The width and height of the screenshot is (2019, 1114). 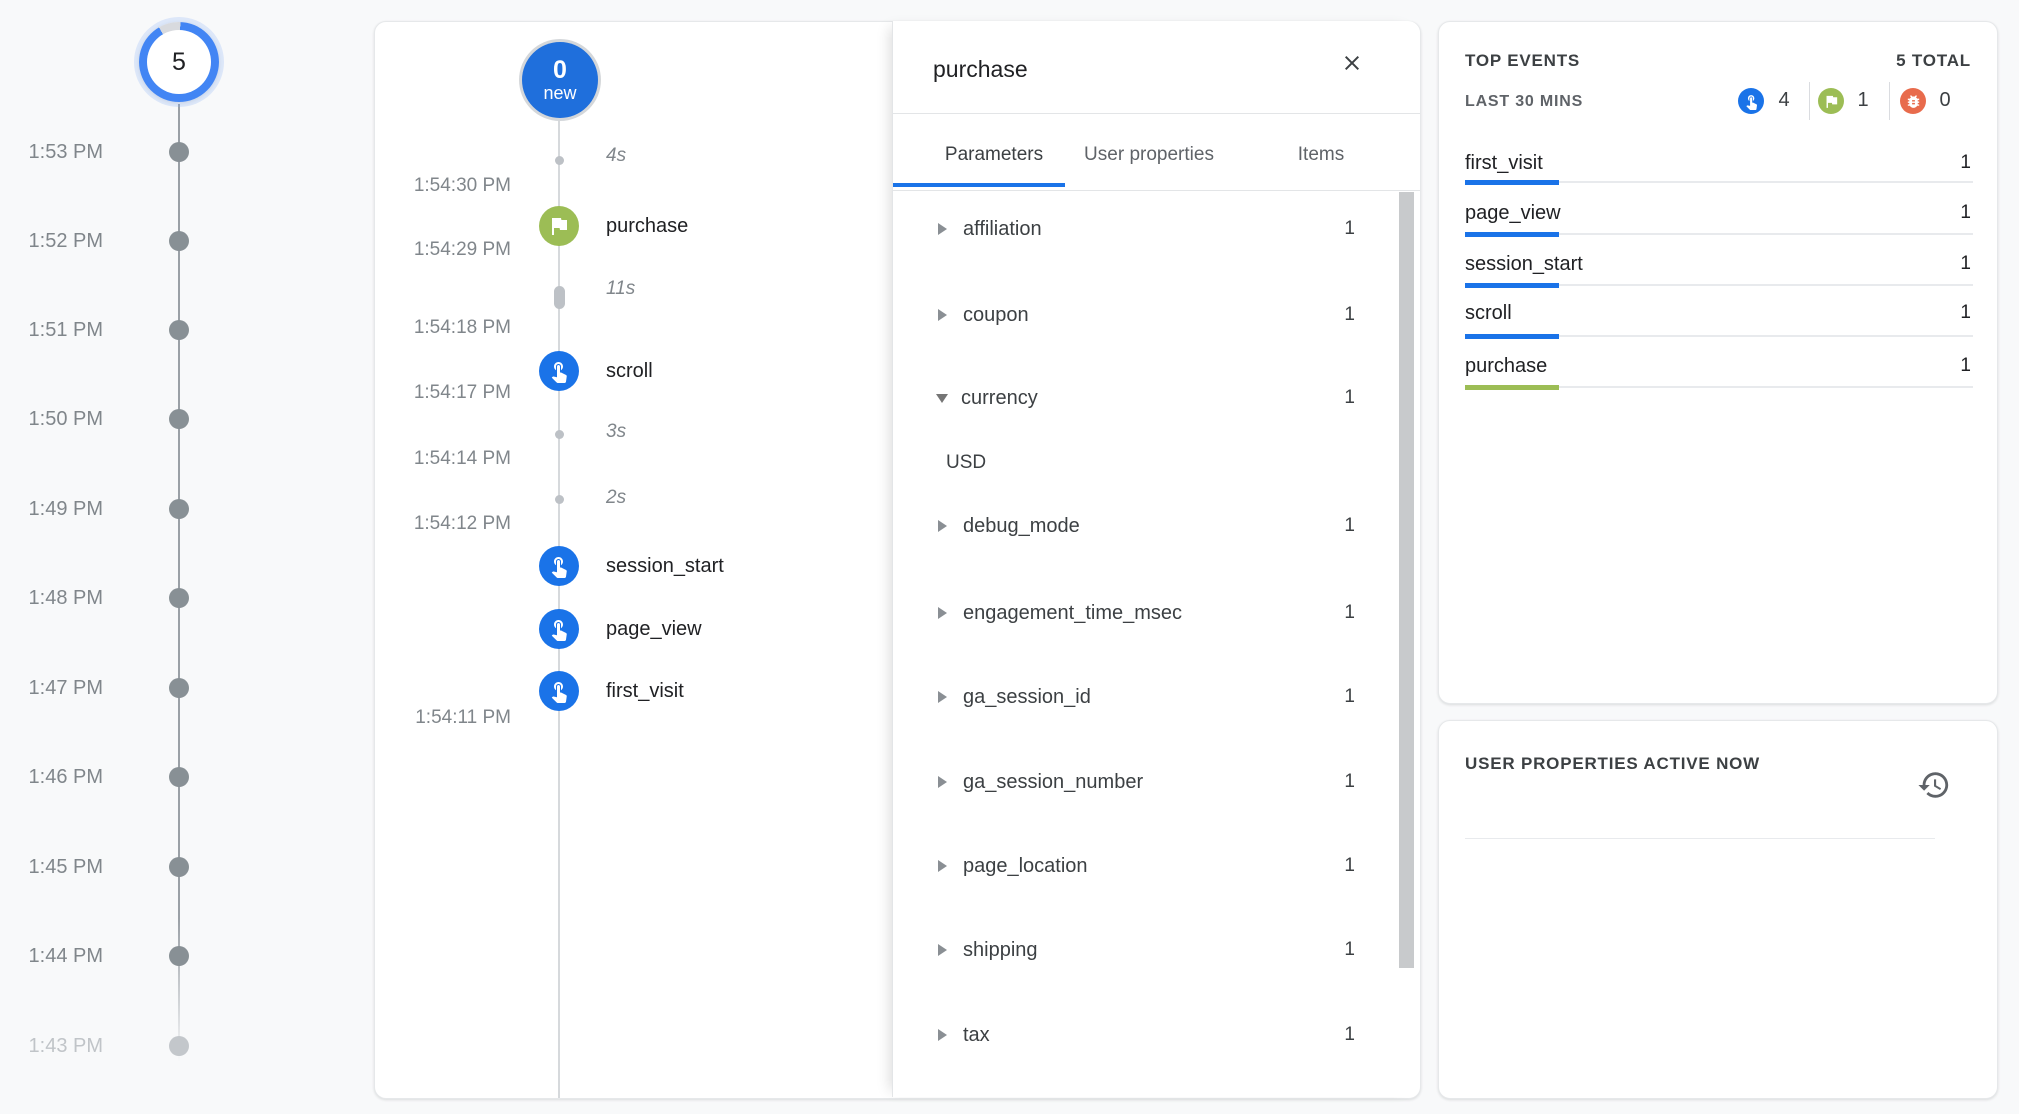 I want to click on new-events-label: new, so click(x=560, y=93).